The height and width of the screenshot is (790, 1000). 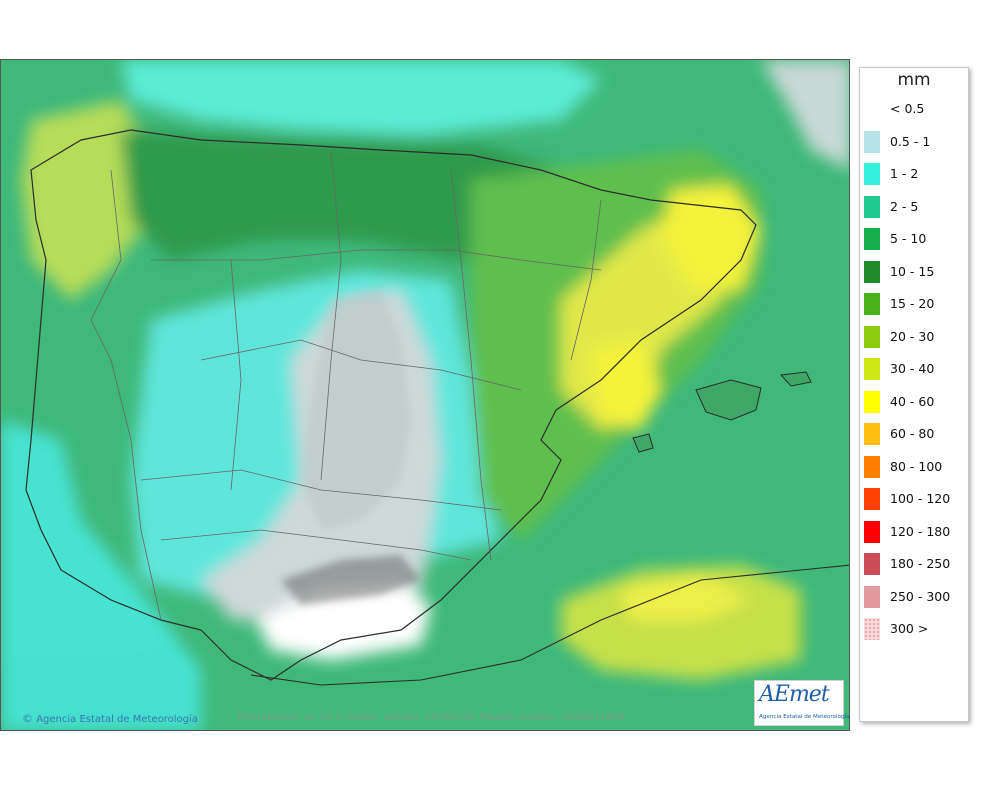 What do you see at coordinates (914, 80) in the screenshot?
I see `legend-title: mm` at bounding box center [914, 80].